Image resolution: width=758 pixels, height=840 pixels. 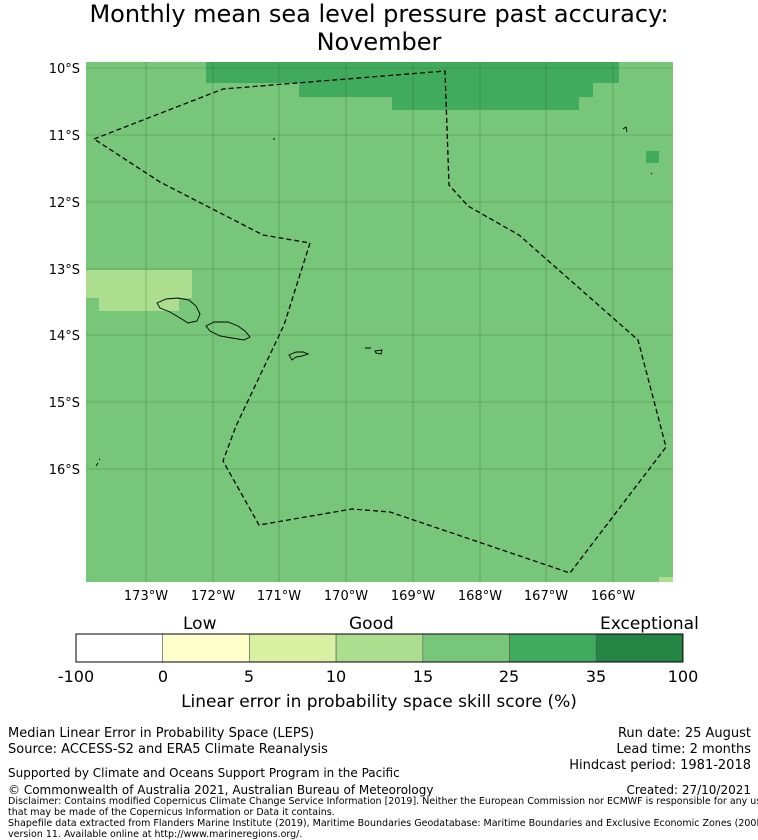 What do you see at coordinates (64, 336) in the screenshot?
I see `lat-tick: 14°S` at bounding box center [64, 336].